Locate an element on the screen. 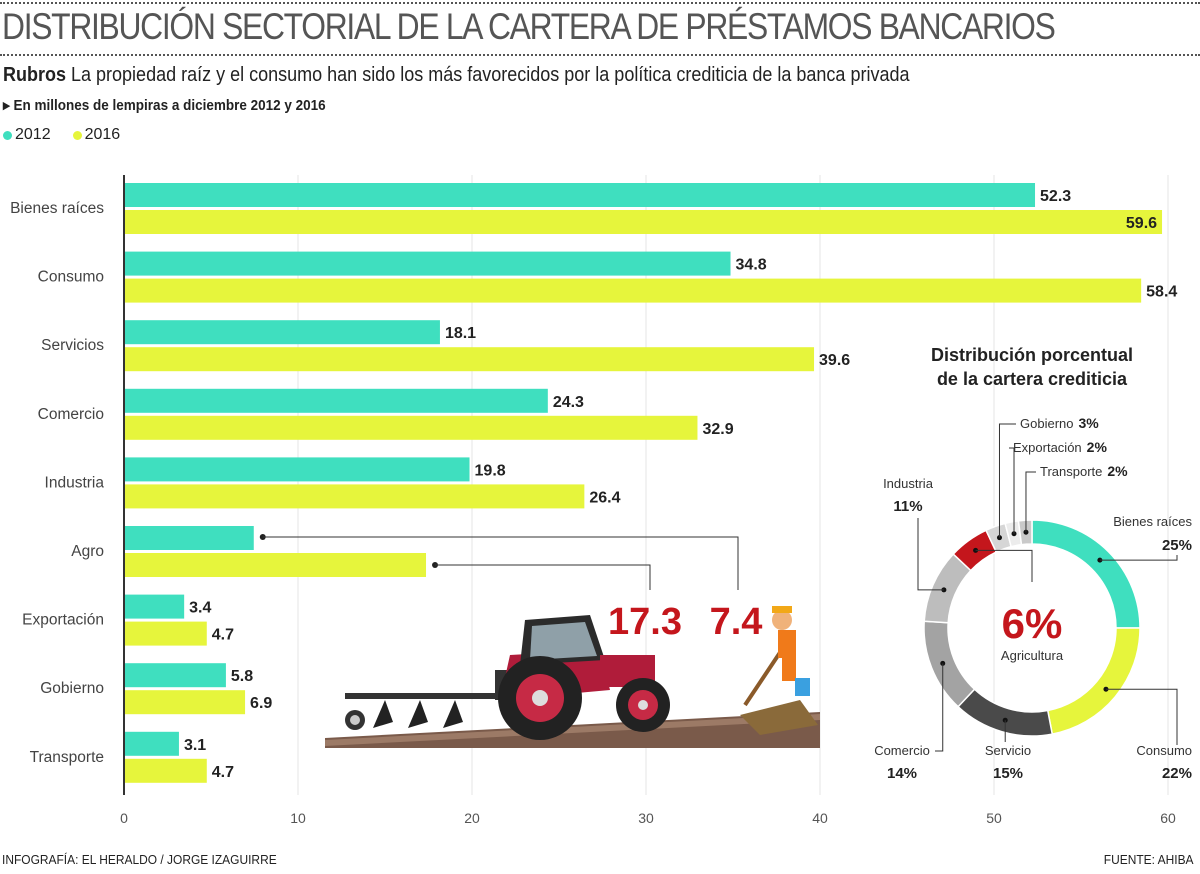 This screenshot has height=874, width=1200. legend-item-2012: 2012 is located at coordinates (27, 135).